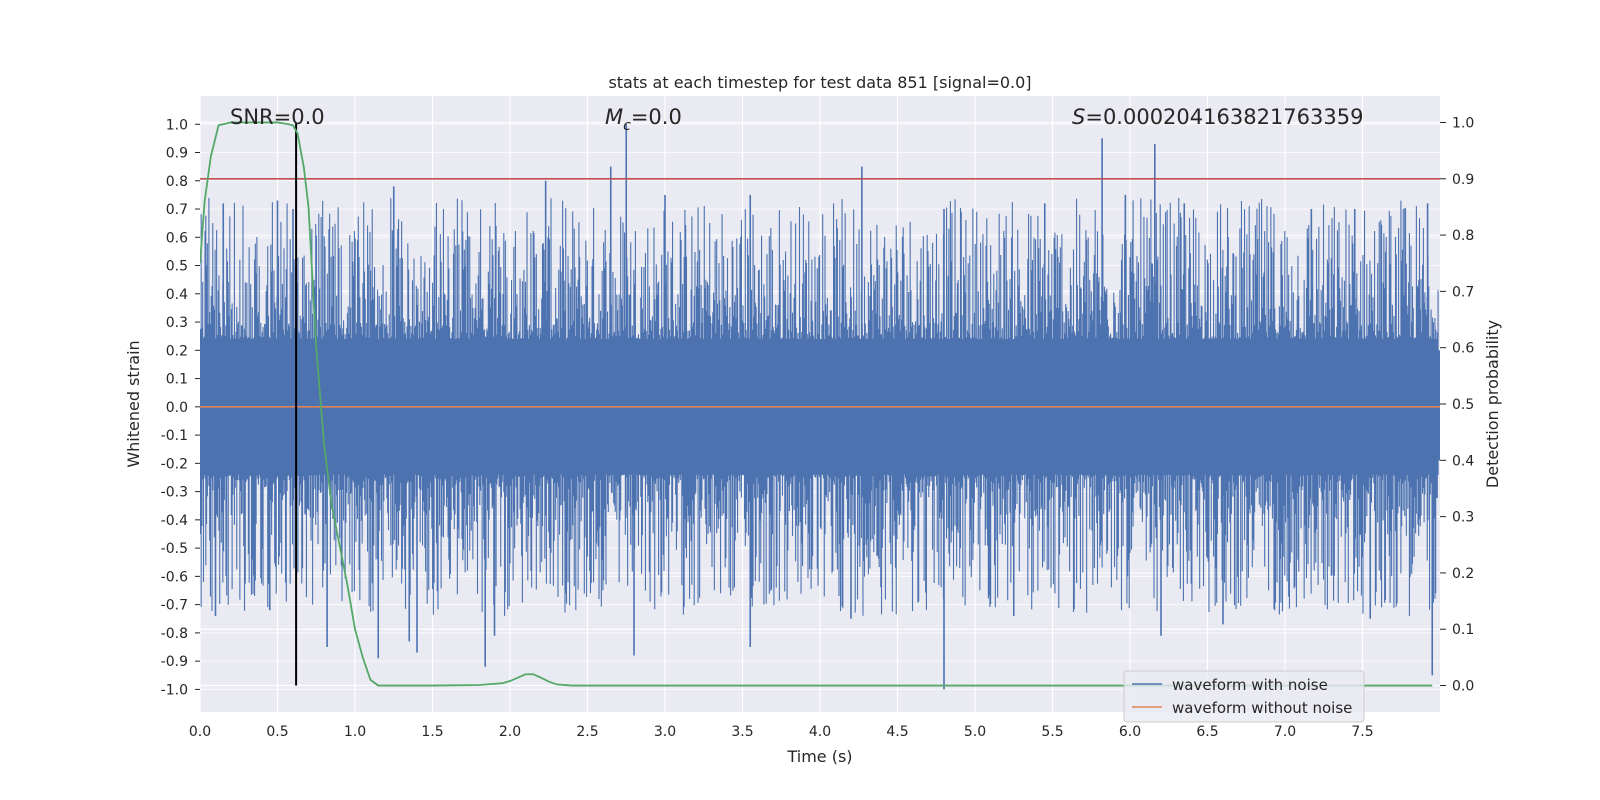  What do you see at coordinates (1463, 180) in the screenshot?
I see `y2-tick-label-1: 0.9` at bounding box center [1463, 180].